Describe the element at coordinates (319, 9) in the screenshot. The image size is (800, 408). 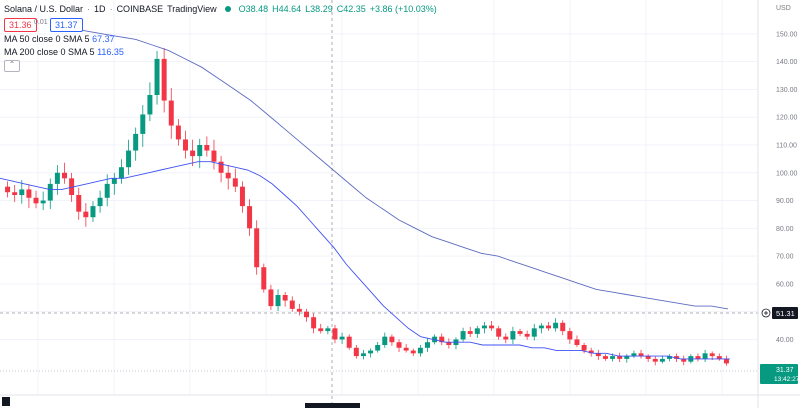
I see `ohlc-low: L38.29` at that location.